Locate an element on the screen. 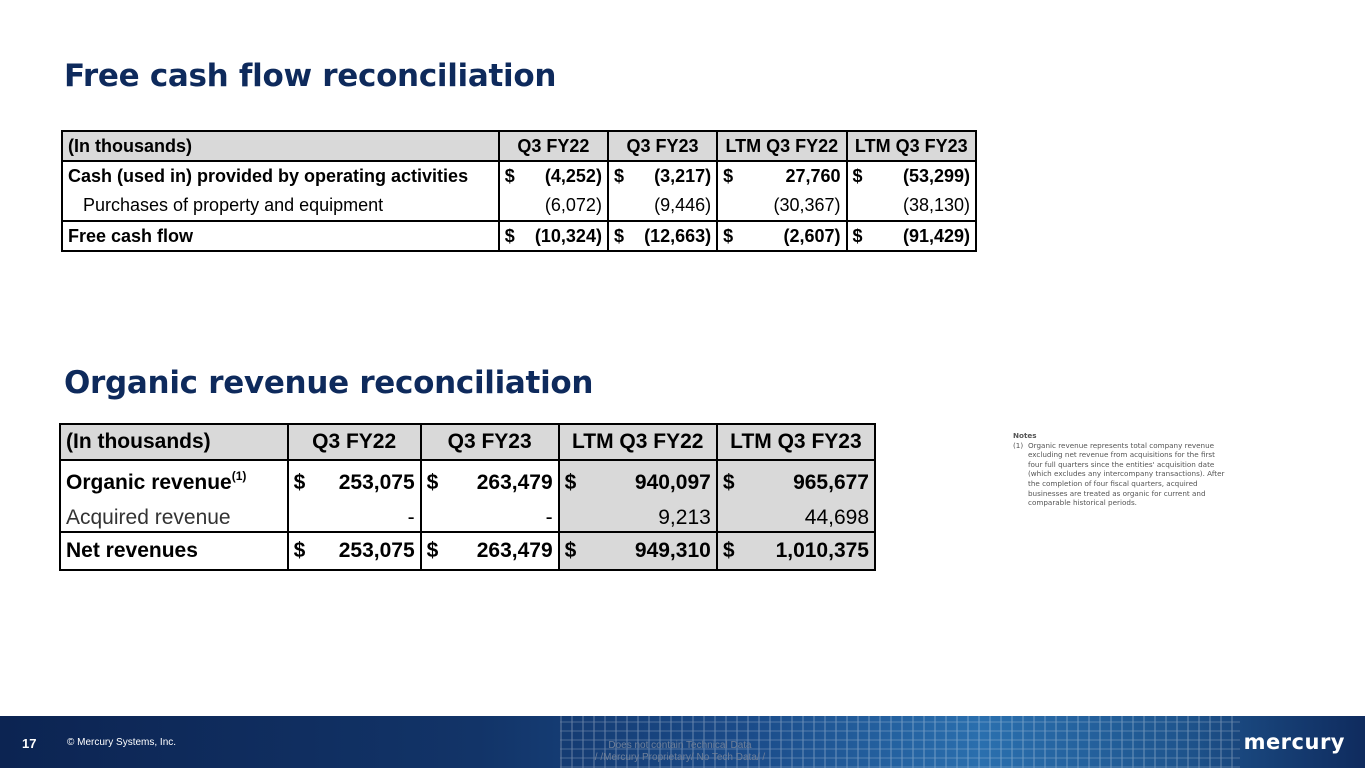 The height and width of the screenshot is (768, 1365). value-cell: 44,698 is located at coordinates (796, 518).